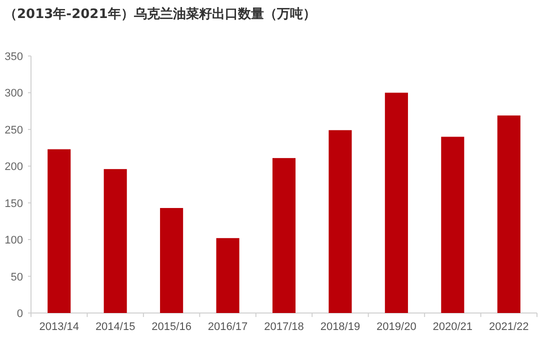 This screenshot has height=346, width=539. I want to click on x-tick-label: 2019/20, so click(396, 327).